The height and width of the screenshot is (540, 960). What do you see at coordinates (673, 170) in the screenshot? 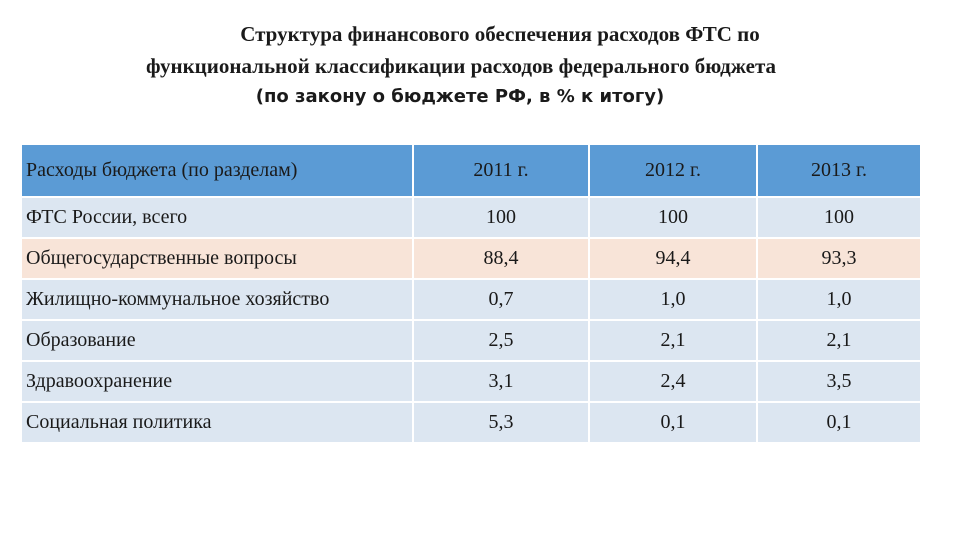
I see `header-year-2012: 2012 г.` at bounding box center [673, 170].